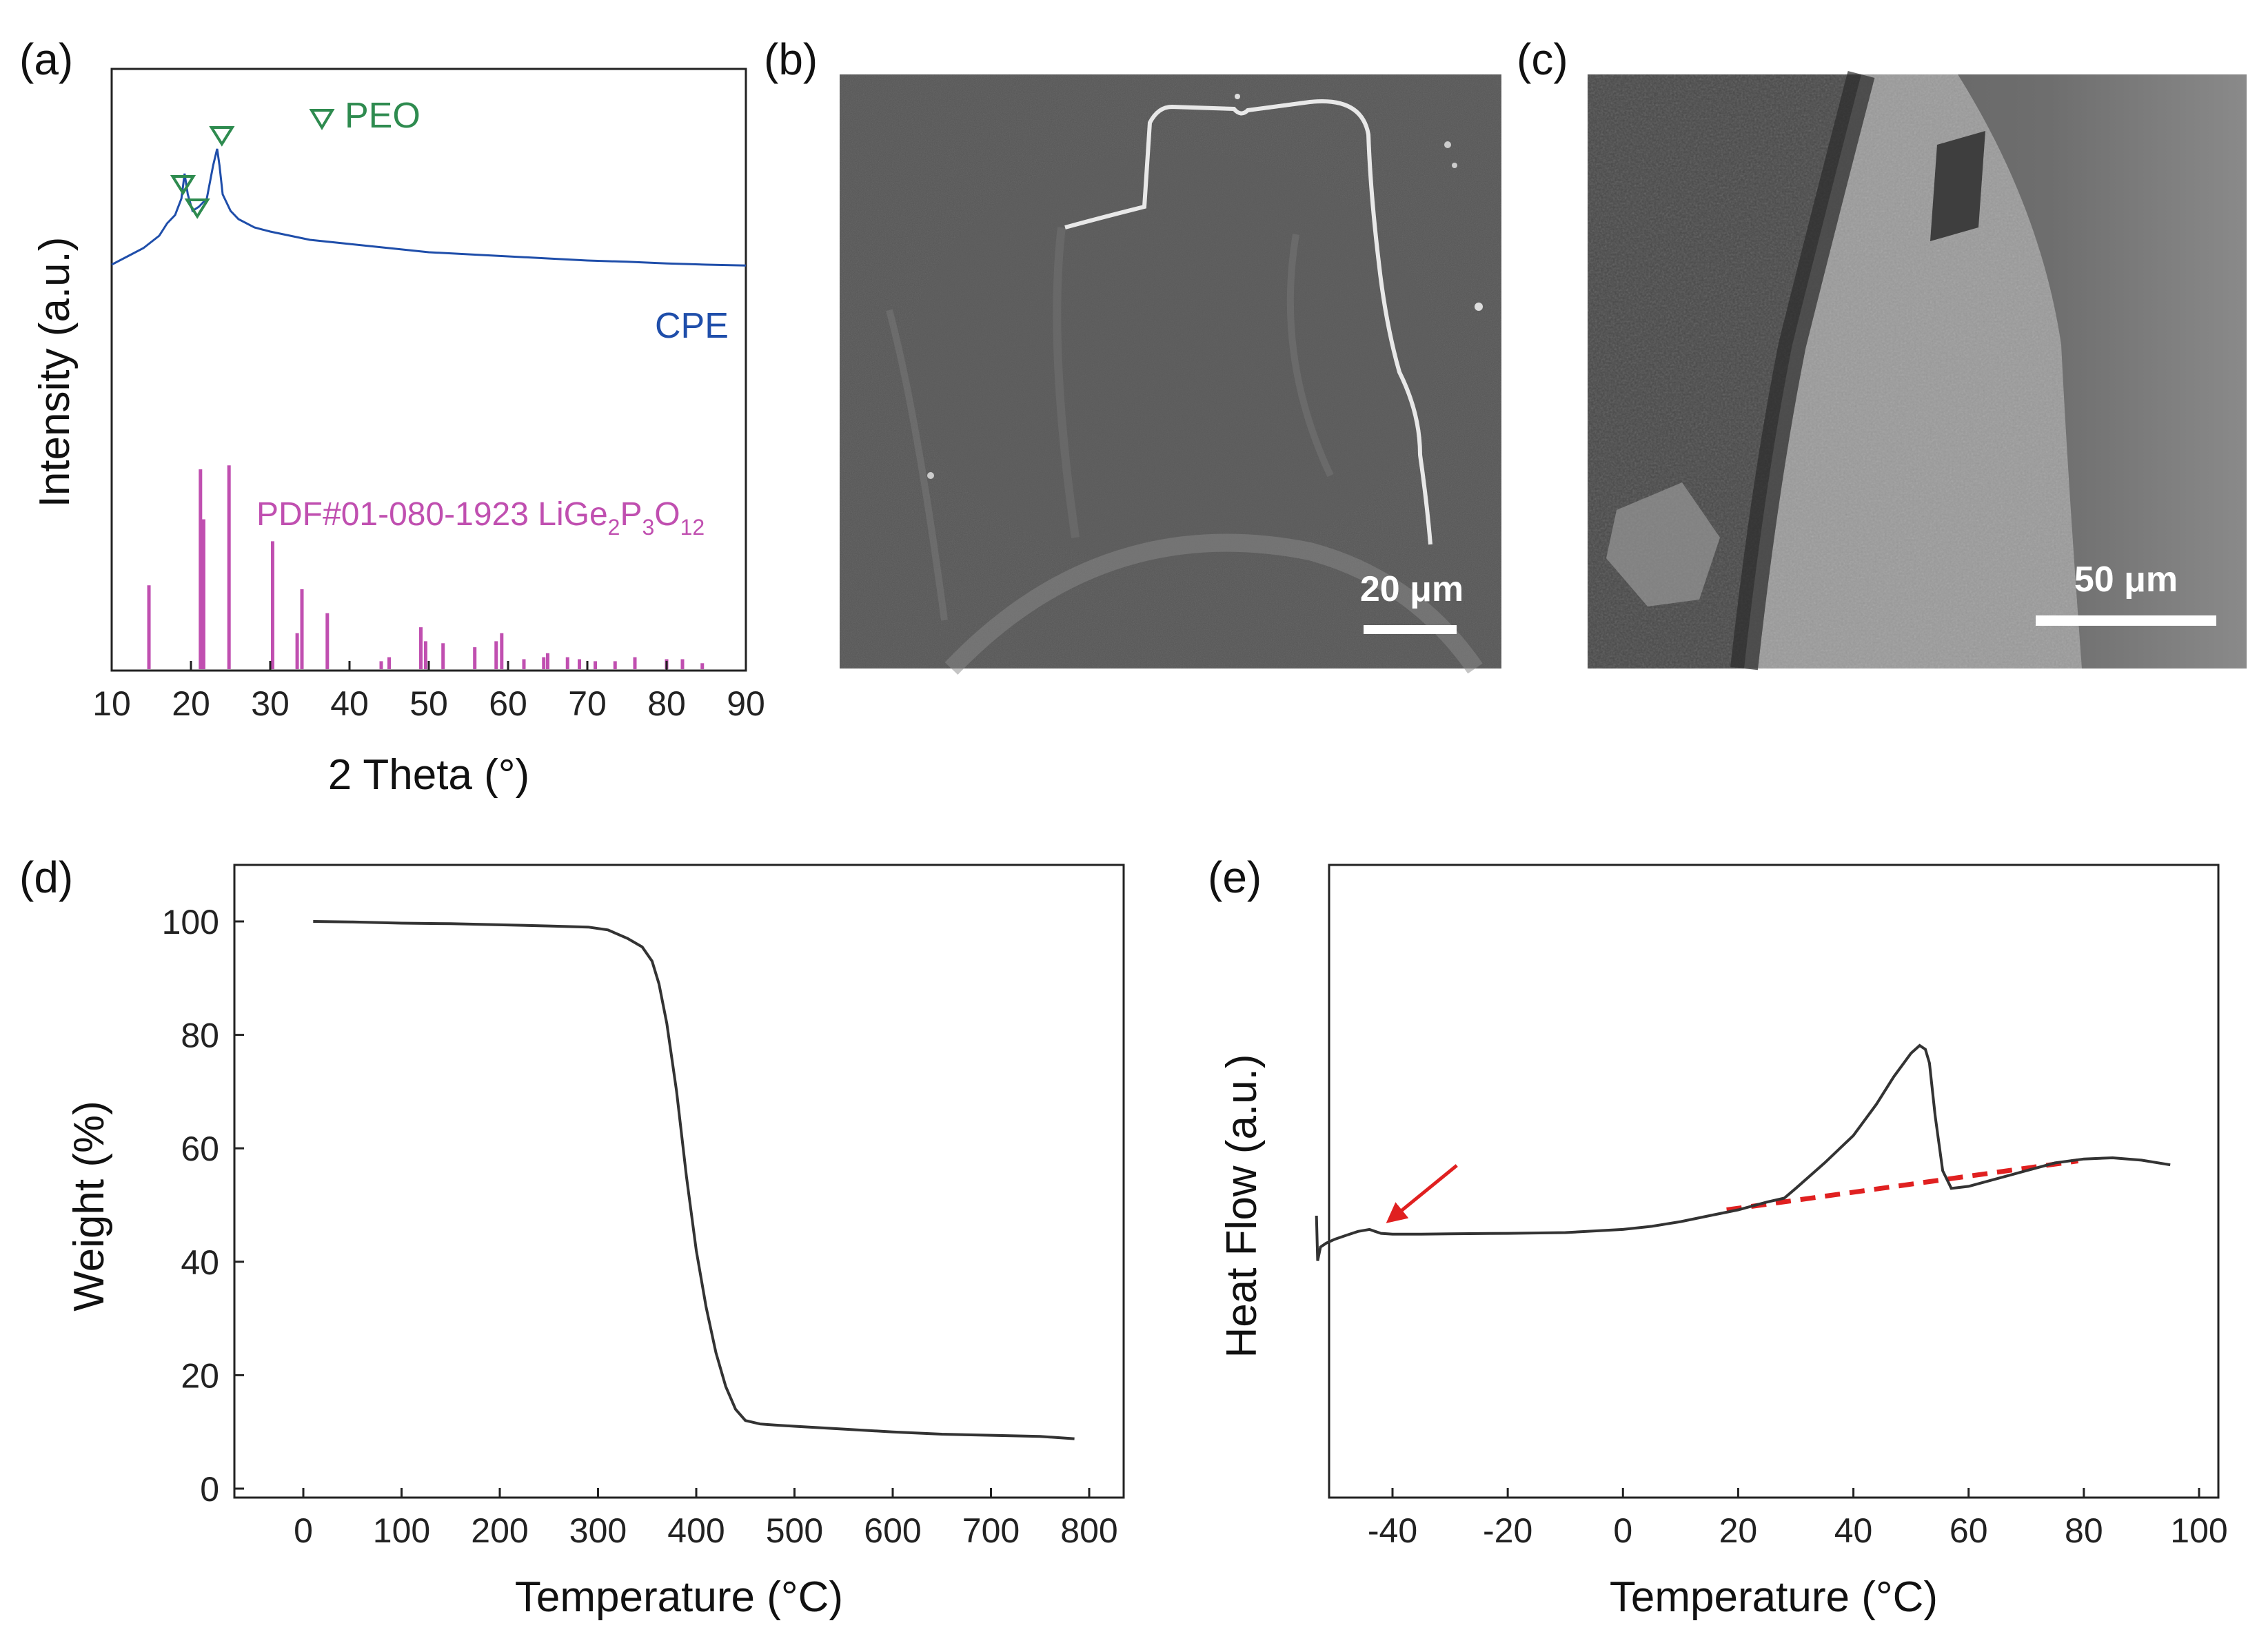  I want to click on dsc-x-tick-label: 40, so click(1853, 1530).